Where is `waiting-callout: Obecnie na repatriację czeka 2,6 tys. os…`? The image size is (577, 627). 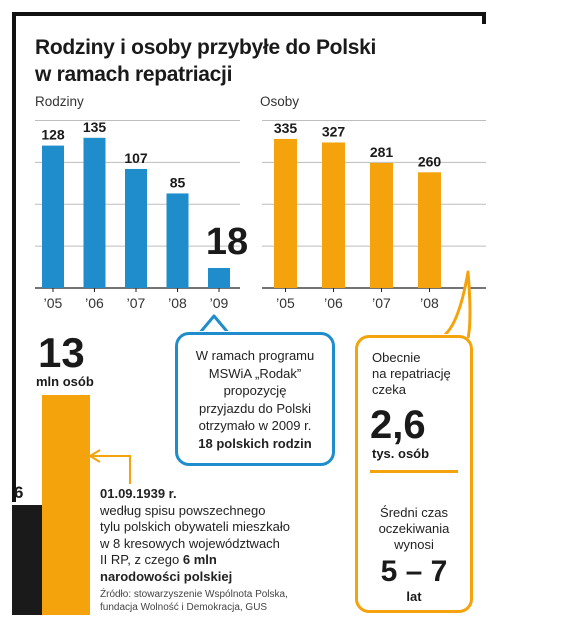
waiting-callout: Obecnie na repatriację czeka 2,6 tys. os… is located at coordinates (414, 474).